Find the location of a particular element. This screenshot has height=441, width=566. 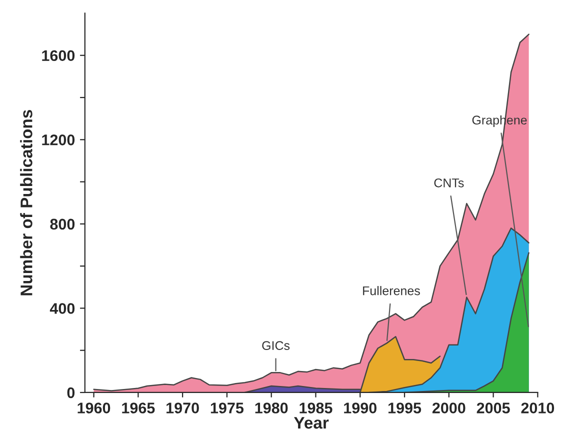

x-tick-label: 1995 is located at coordinates (405, 408).